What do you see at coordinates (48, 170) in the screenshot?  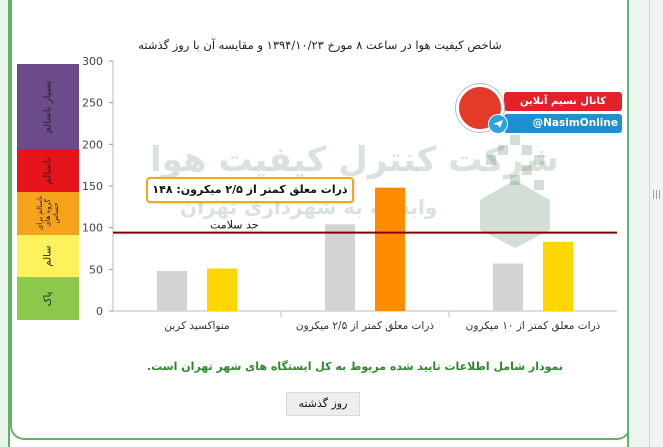 I see `aqi-band: ناسالم` at bounding box center [48, 170].